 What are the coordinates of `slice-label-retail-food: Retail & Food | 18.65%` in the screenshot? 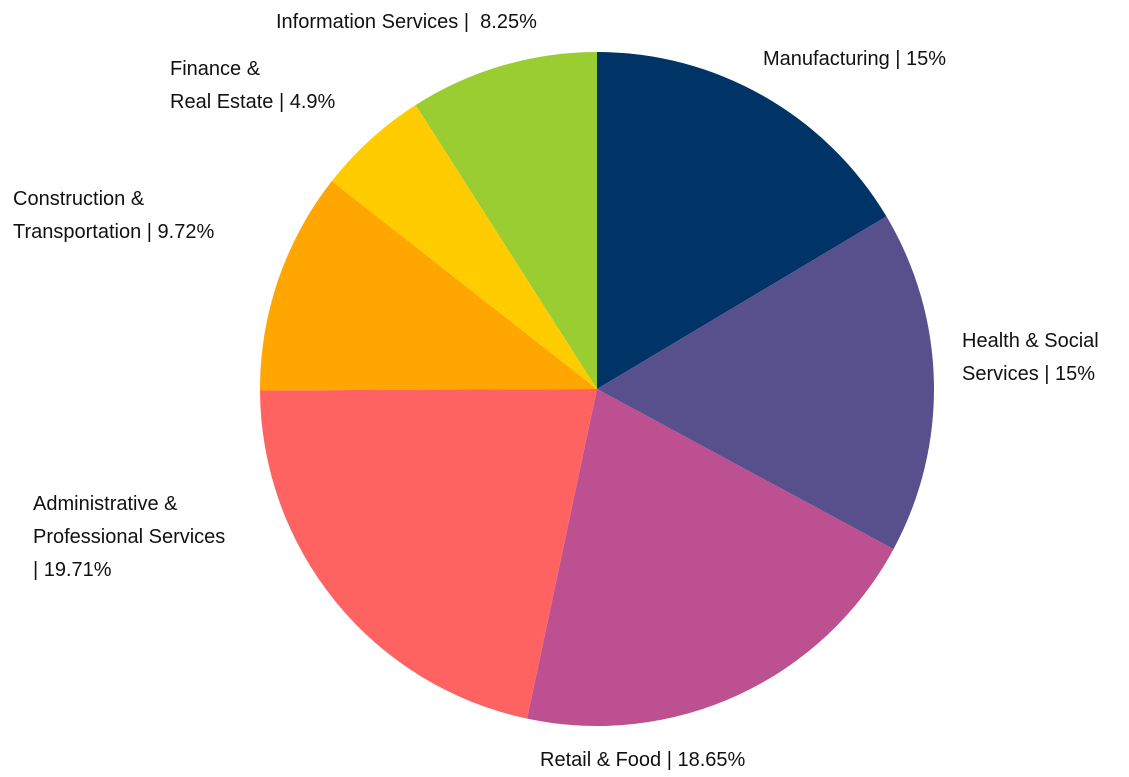 It's located at (643, 760).